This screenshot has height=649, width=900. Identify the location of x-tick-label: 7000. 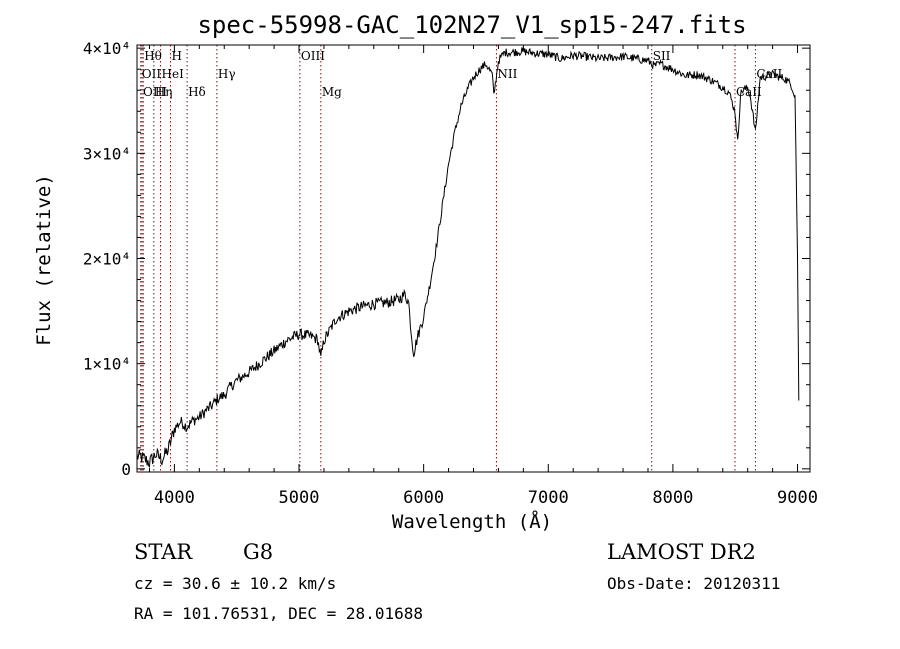
(548, 498).